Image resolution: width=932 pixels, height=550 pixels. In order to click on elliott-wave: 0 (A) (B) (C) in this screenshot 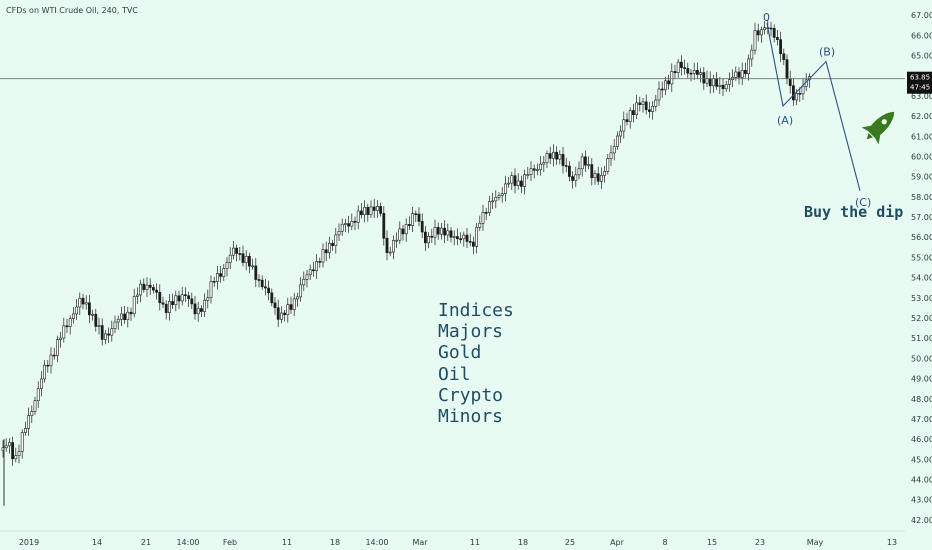, I will do `click(817, 110)`.